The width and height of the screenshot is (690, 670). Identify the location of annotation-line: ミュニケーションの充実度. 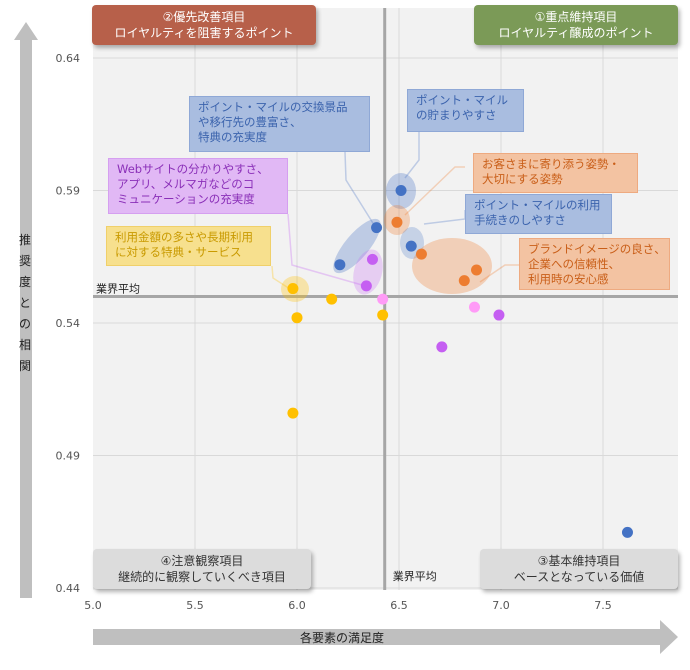
(186, 199).